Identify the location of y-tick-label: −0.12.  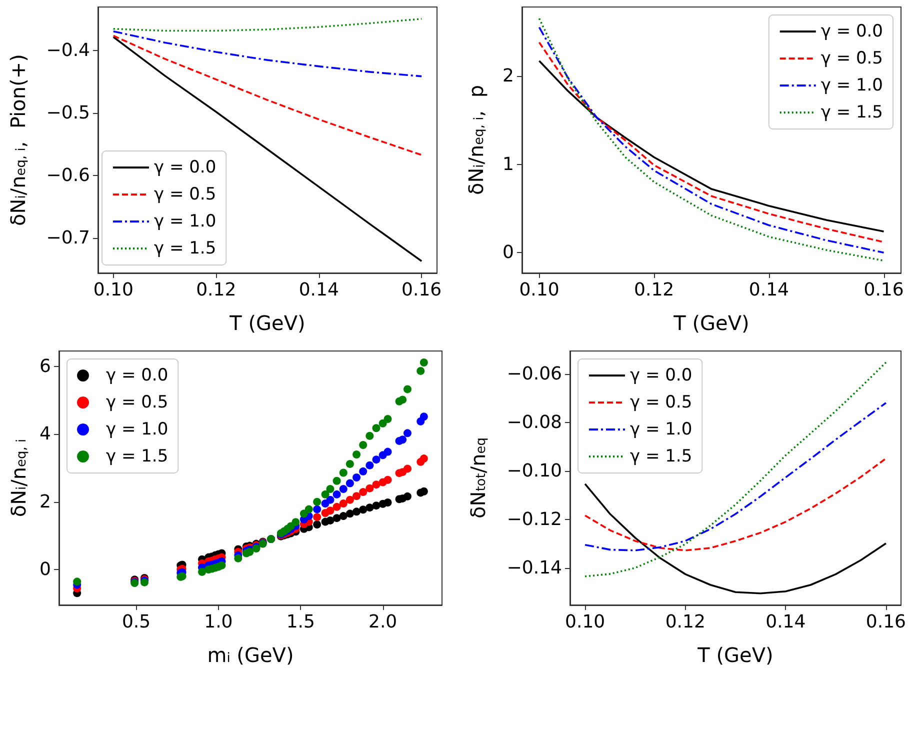
(534, 519).